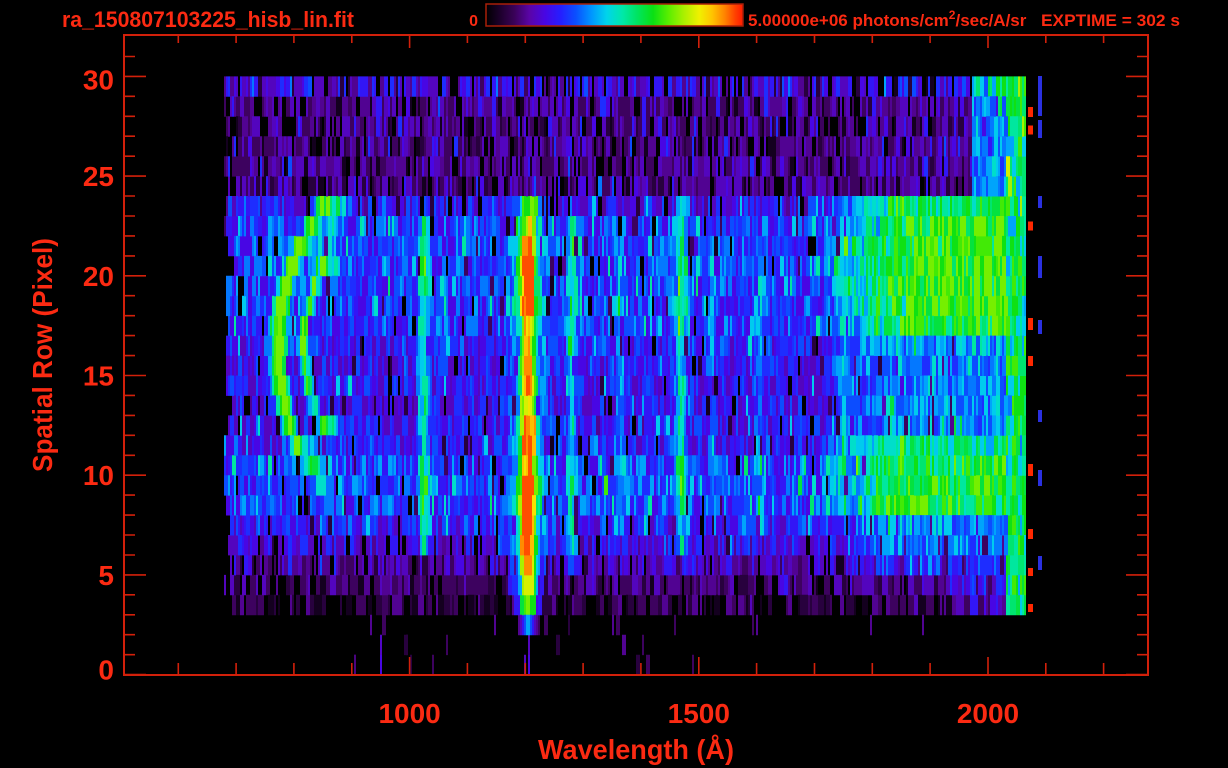 This screenshot has width=1228, height=768. Describe the element at coordinates (98, 176) in the screenshot. I see `svg-text: 25` at that location.